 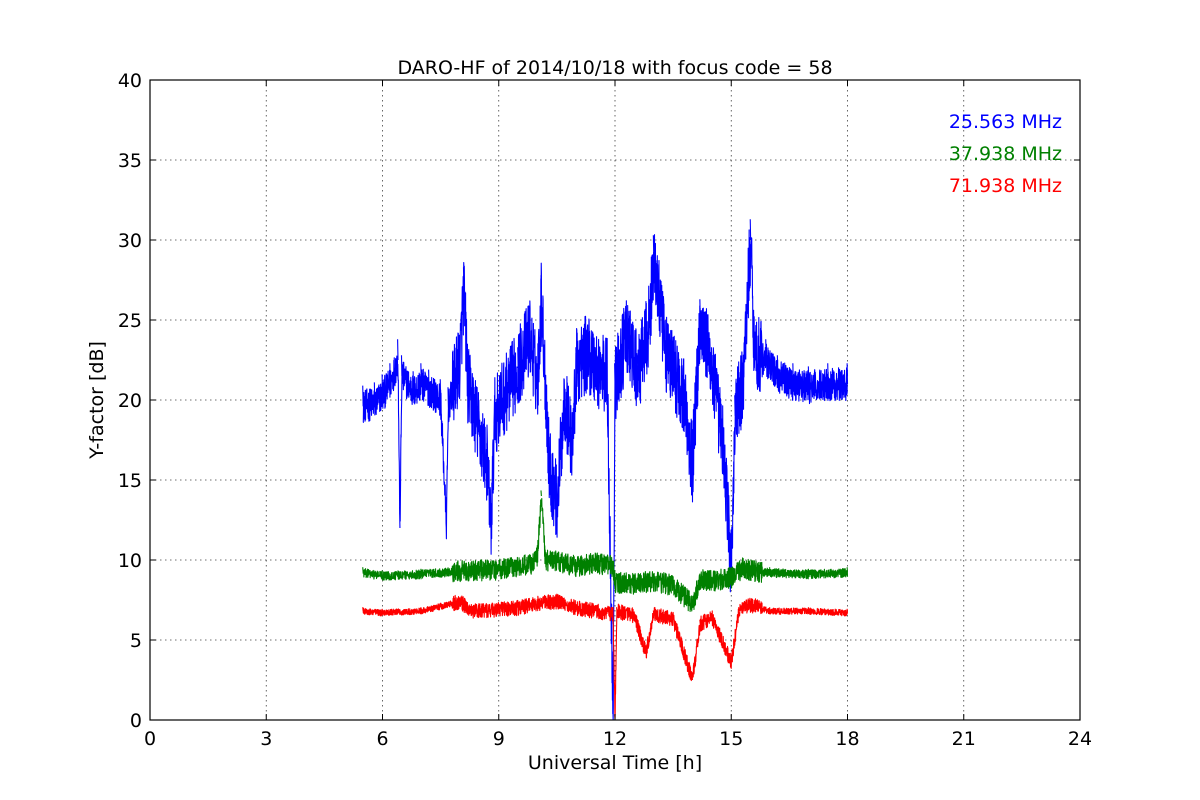 What do you see at coordinates (130, 241) in the screenshot?
I see `y-tick-label: 30` at bounding box center [130, 241].